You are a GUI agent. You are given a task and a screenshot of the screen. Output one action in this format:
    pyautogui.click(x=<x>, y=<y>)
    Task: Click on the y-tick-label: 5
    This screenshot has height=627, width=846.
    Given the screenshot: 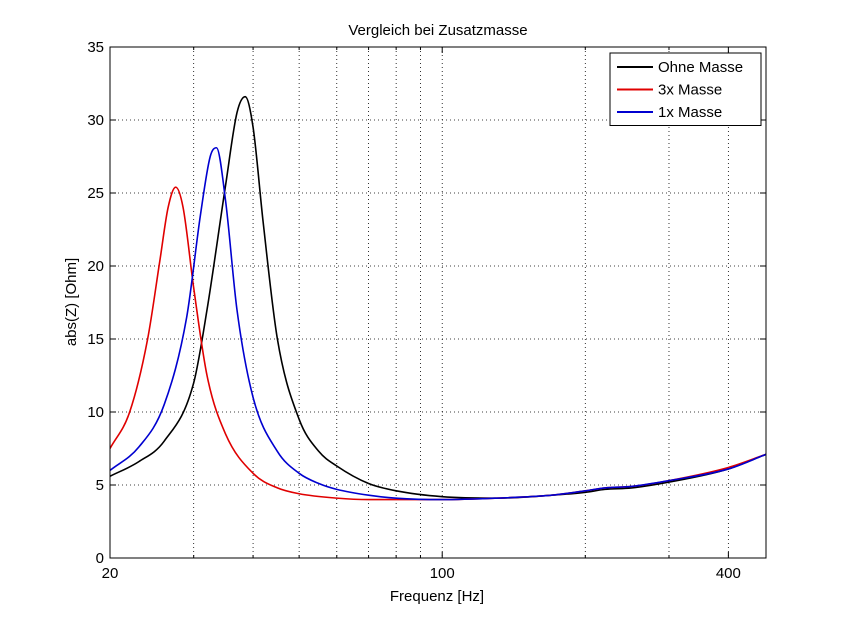 What is the action you would take?
    pyautogui.click(x=100, y=485)
    